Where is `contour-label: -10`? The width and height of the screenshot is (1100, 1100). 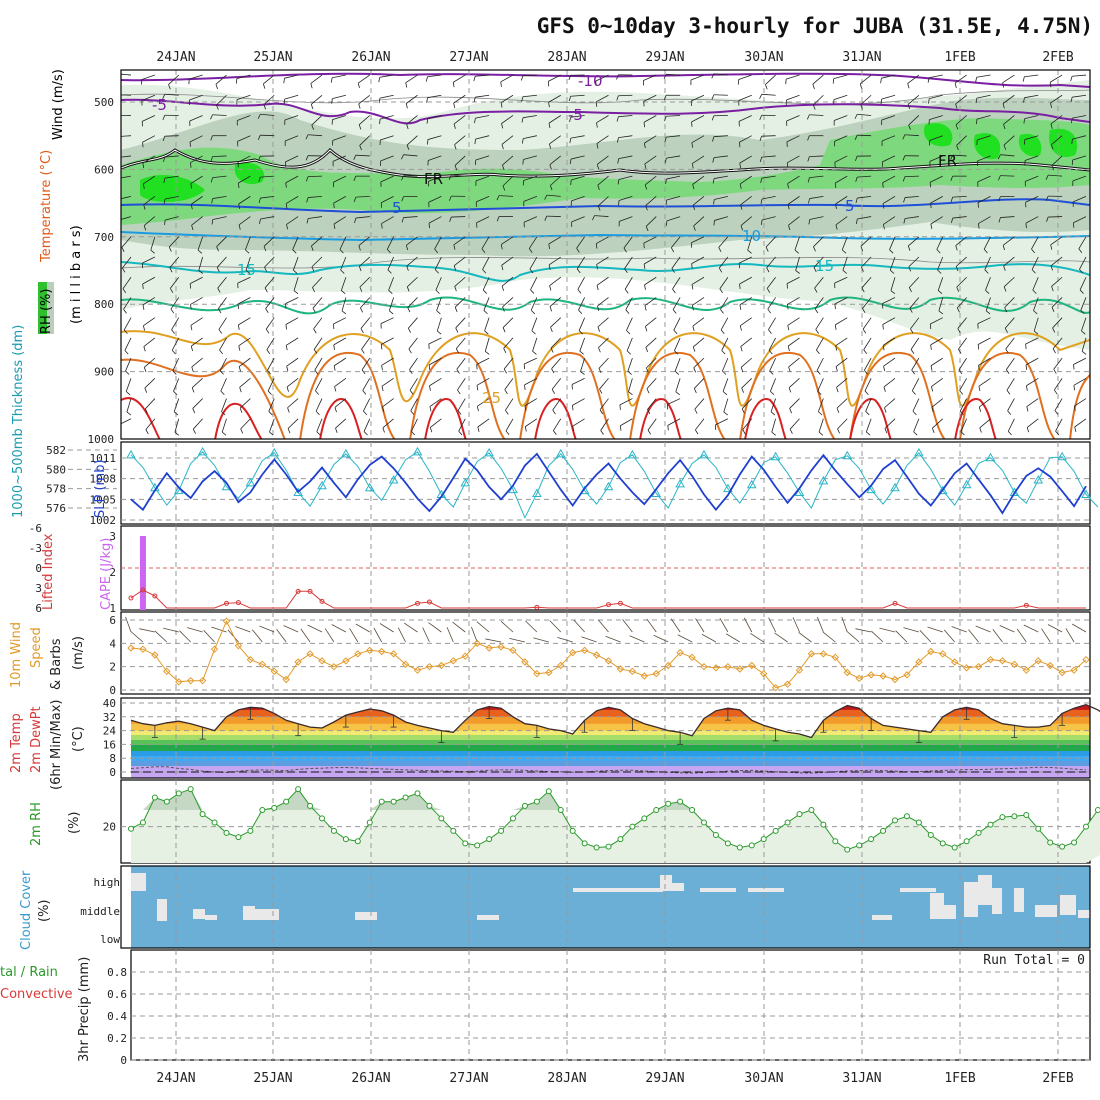 contour-label: -10 is located at coordinates (590, 81).